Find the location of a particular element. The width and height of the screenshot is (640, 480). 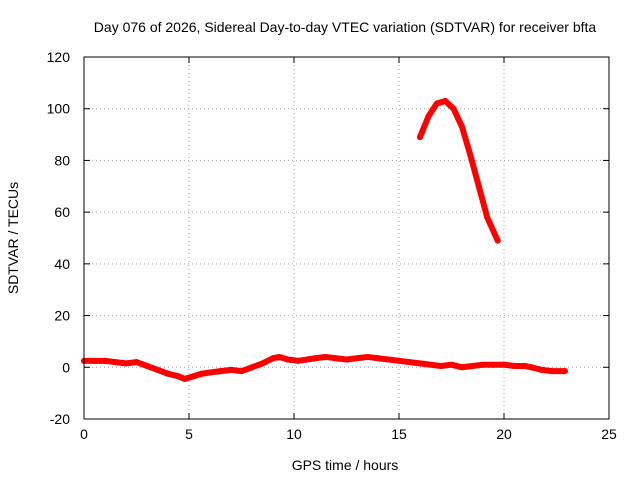

x-tick-label: 15 is located at coordinates (399, 434).